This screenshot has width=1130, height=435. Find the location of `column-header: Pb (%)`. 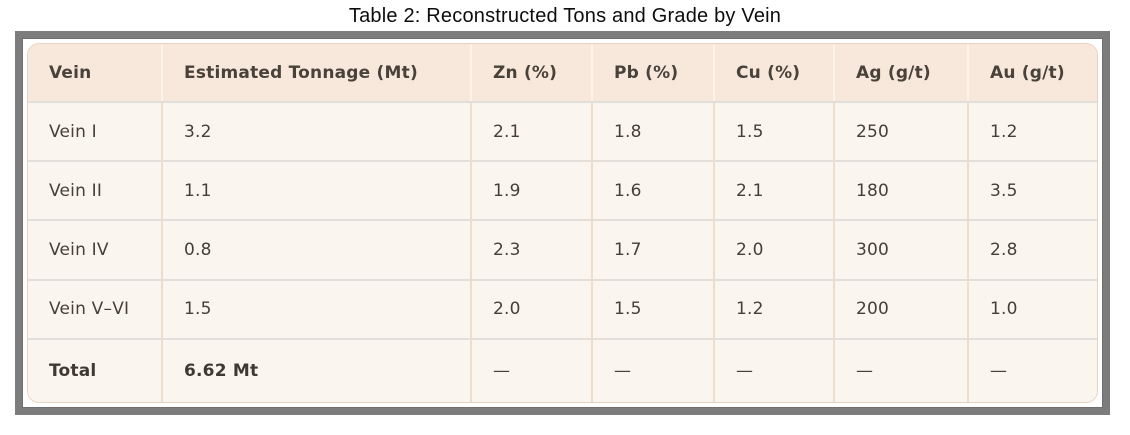

column-header: Pb (%) is located at coordinates (652, 72).